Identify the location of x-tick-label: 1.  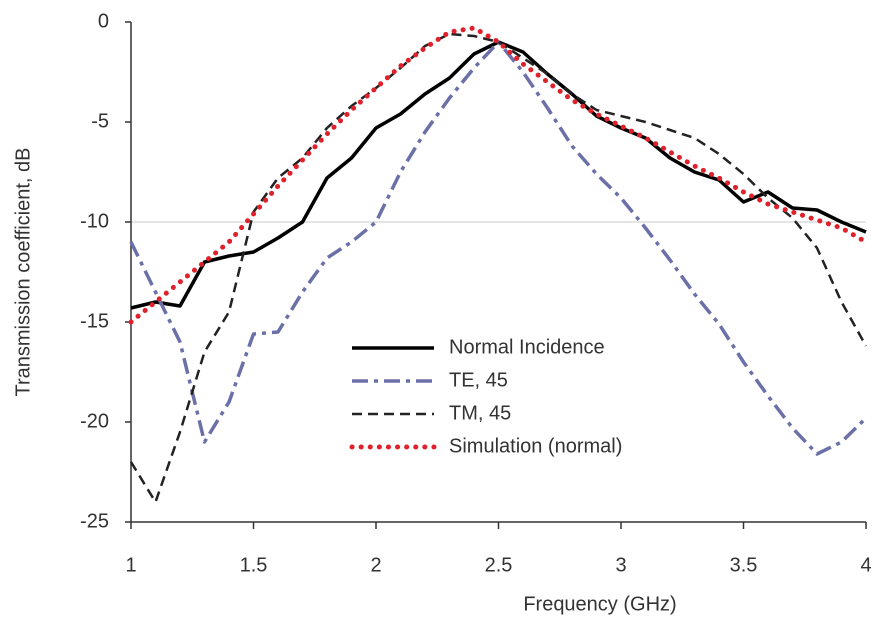
(130, 565).